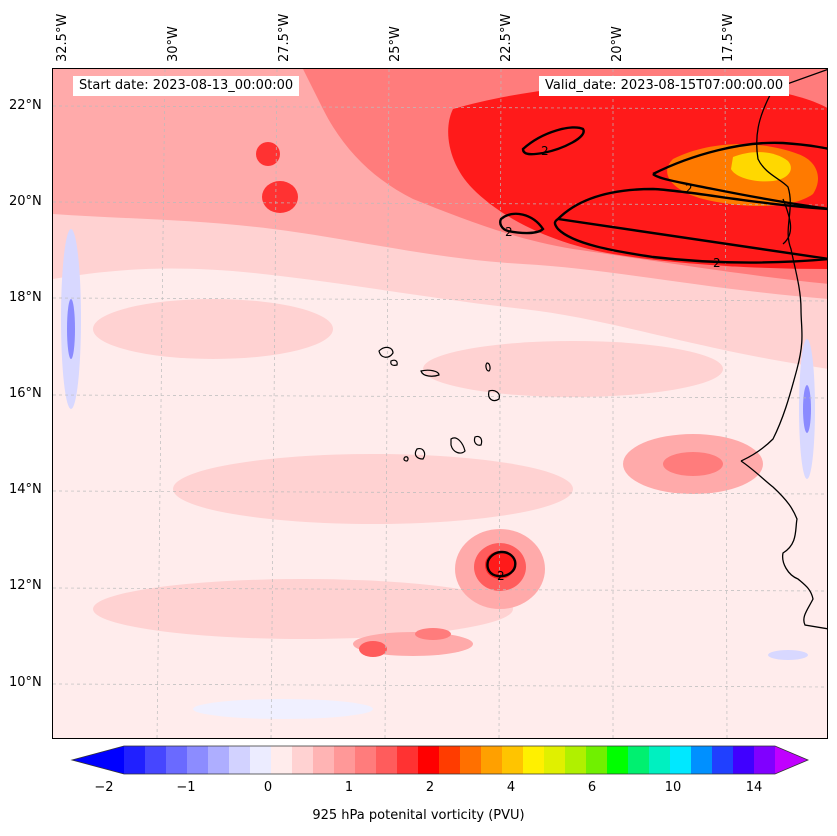  I want to click on start-date-label: Start date: 2023-08-13_00:00:00, so click(186, 86).